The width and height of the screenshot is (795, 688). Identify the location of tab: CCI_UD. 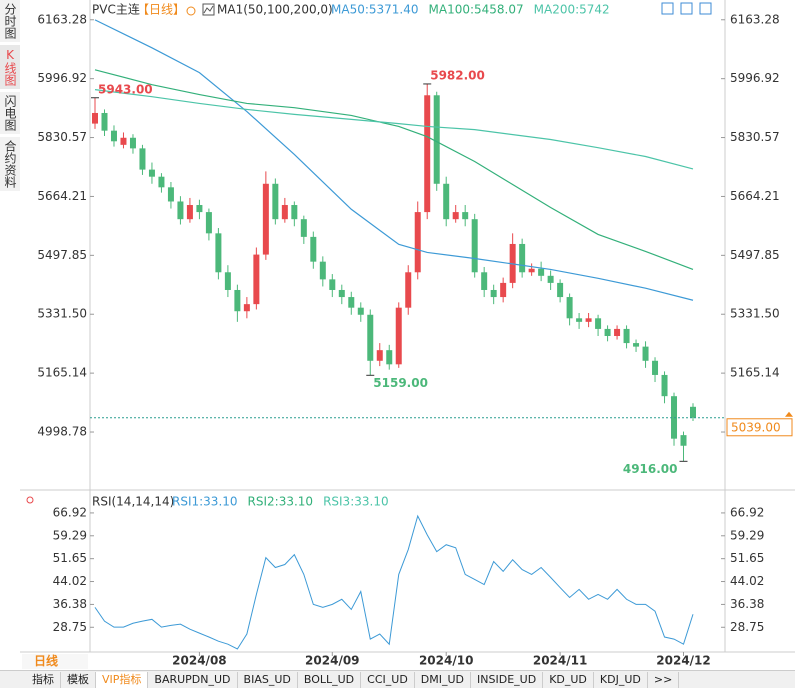
(388, 679).